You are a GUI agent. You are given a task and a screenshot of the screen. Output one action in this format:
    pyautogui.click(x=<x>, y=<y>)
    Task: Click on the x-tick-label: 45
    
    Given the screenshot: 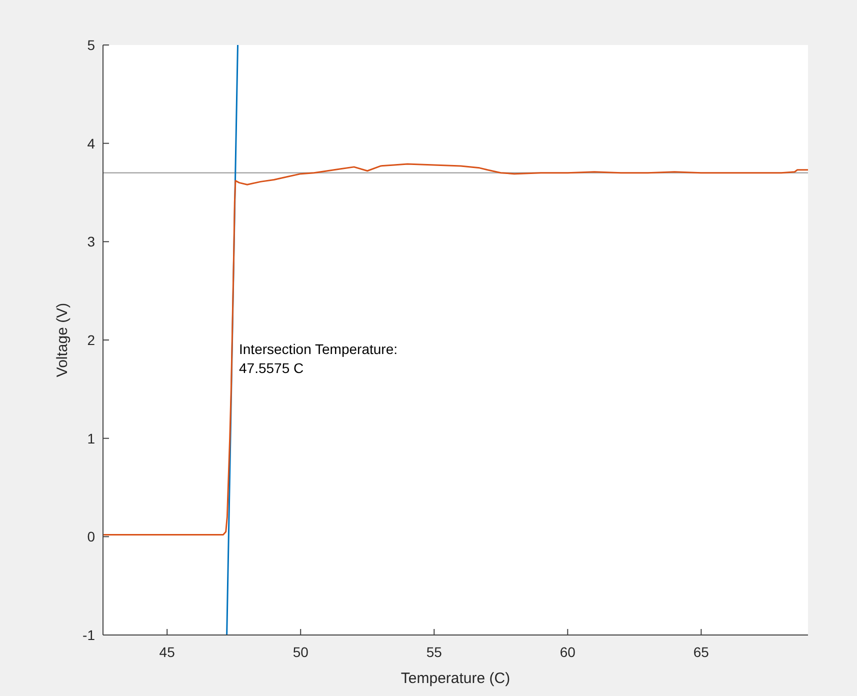 What is the action you would take?
    pyautogui.click(x=167, y=652)
    